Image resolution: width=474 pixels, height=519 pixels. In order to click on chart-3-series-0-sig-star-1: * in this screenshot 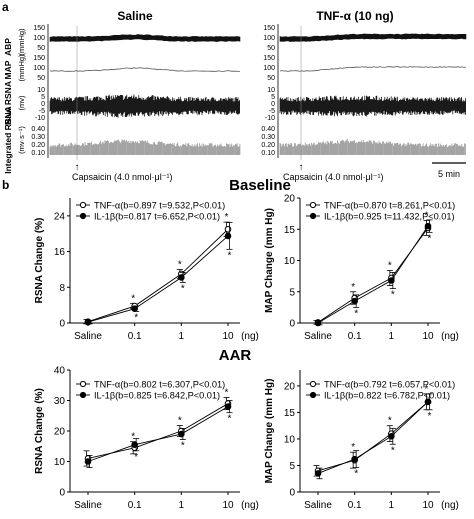, I will do `click(353, 447)`.